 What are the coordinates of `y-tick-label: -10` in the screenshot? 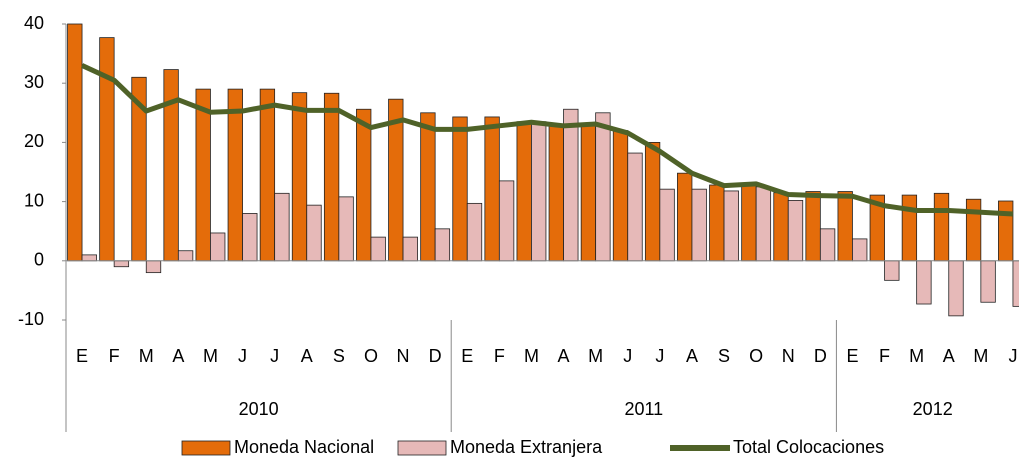 It's located at (31, 319).